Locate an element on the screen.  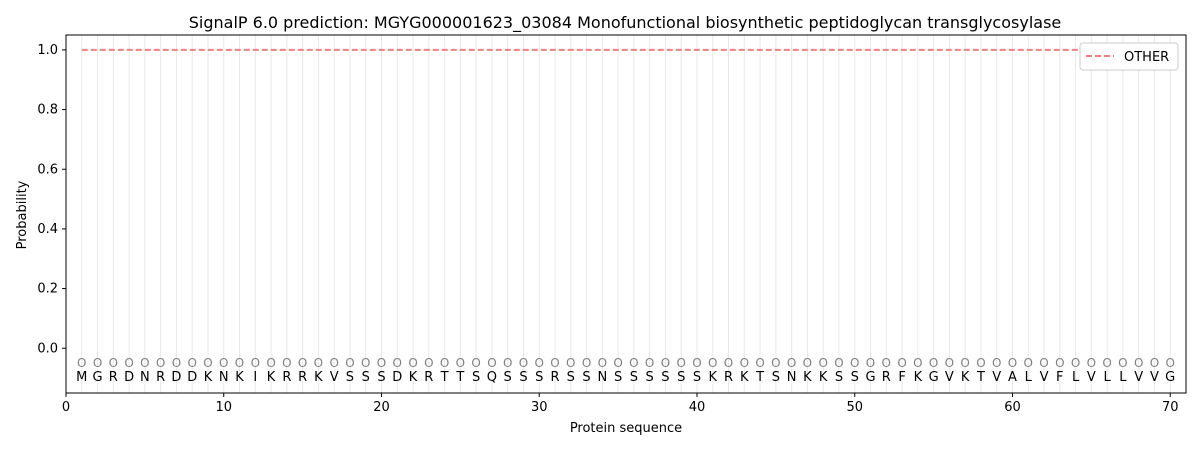
residue-label-58: T is located at coordinates (980, 377).